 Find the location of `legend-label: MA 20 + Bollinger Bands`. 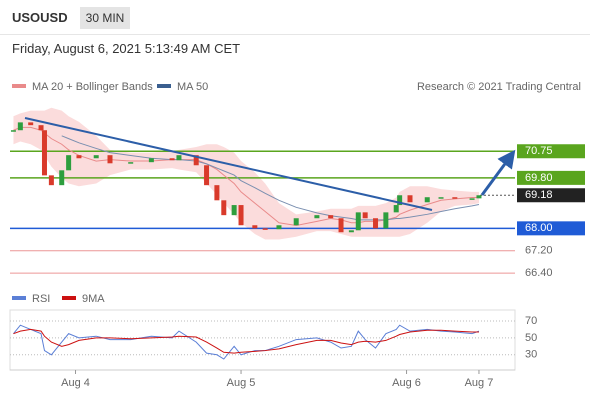

legend-label: MA 20 + Bollinger Bands is located at coordinates (92, 87).